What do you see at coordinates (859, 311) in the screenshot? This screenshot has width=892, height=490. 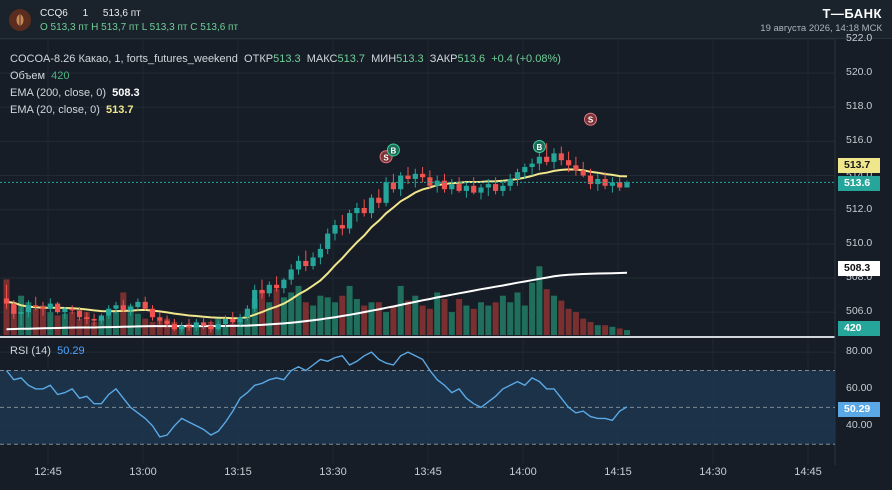 I see `price-axis-label: 506.0` at bounding box center [859, 311].